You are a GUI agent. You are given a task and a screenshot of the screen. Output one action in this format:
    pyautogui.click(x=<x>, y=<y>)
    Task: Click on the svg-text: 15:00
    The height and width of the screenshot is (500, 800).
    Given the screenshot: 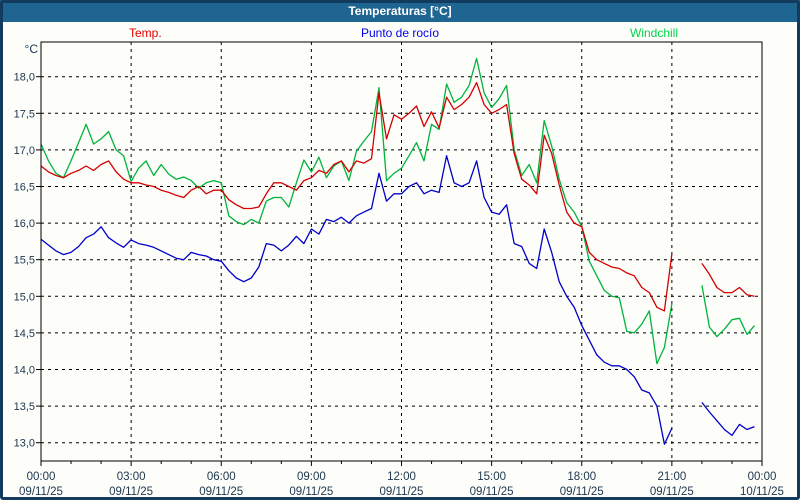 What is the action you would take?
    pyautogui.click(x=491, y=477)
    